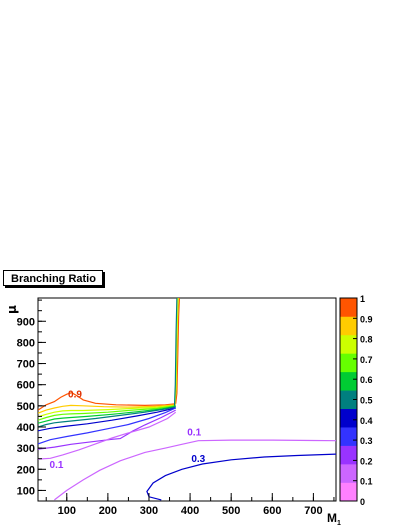  What do you see at coordinates (362, 502) in the screenshot?
I see `colorbar-tick-label: 0` at bounding box center [362, 502].